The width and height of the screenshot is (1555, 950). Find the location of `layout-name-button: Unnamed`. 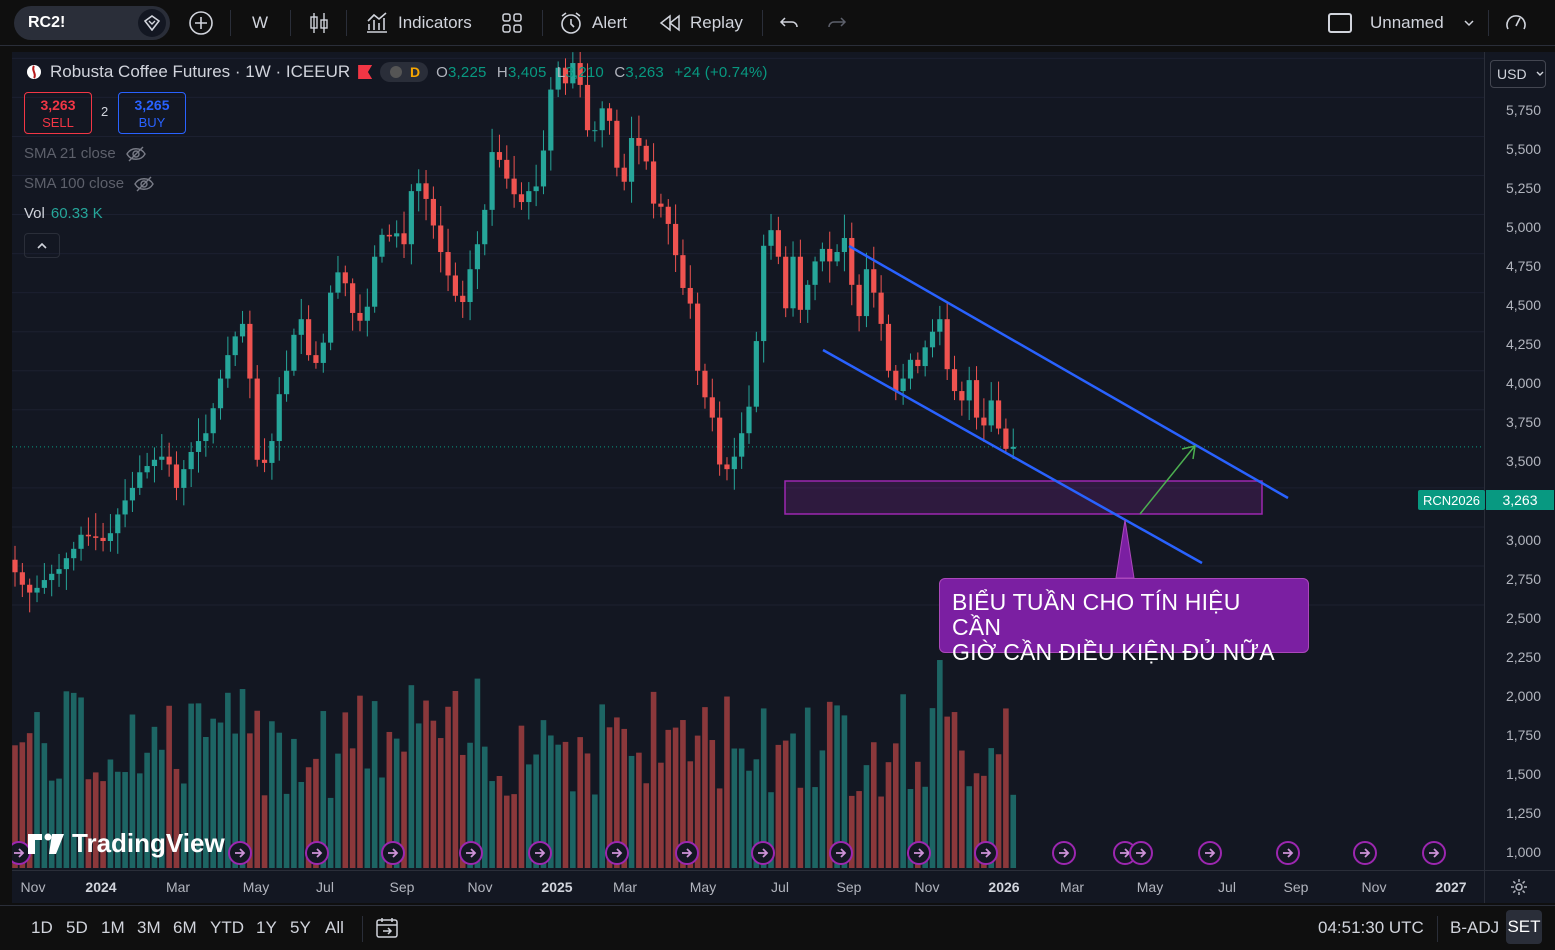

layout-name-button: Unnamed is located at coordinates (1423, 23).